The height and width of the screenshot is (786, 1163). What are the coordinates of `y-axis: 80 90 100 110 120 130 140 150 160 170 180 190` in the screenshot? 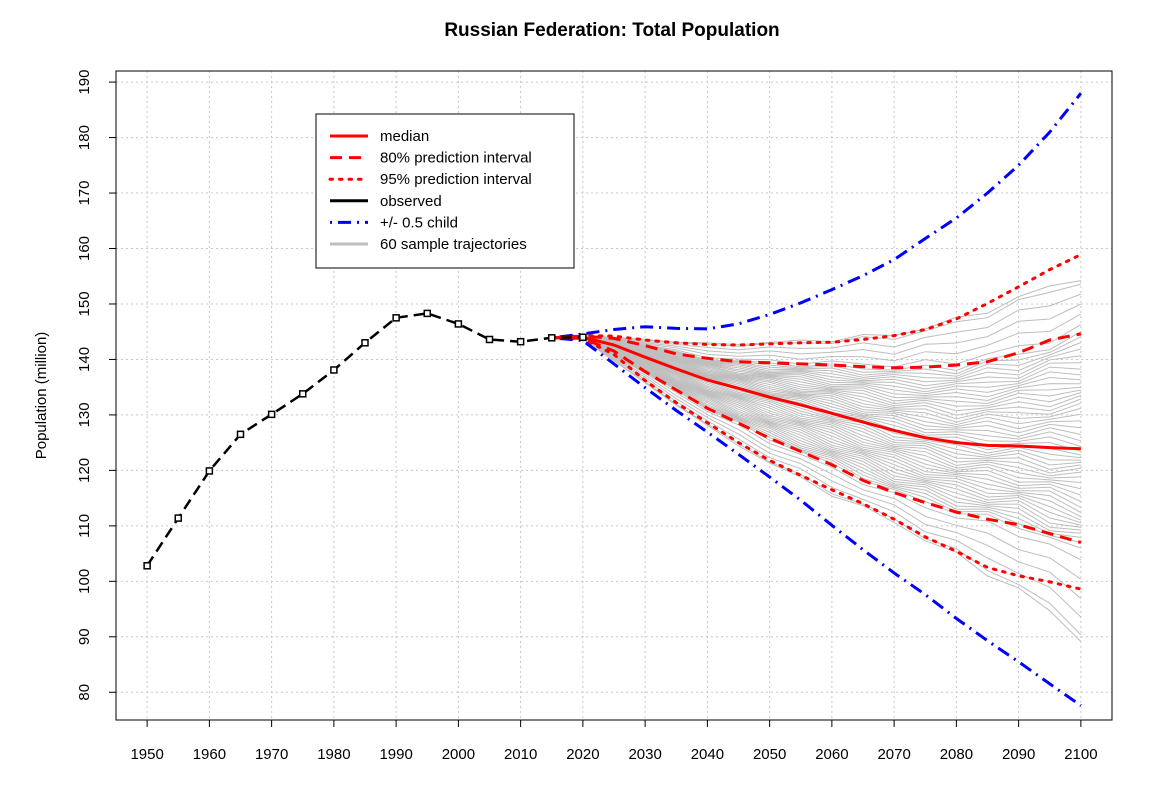 It's located at (96, 385).